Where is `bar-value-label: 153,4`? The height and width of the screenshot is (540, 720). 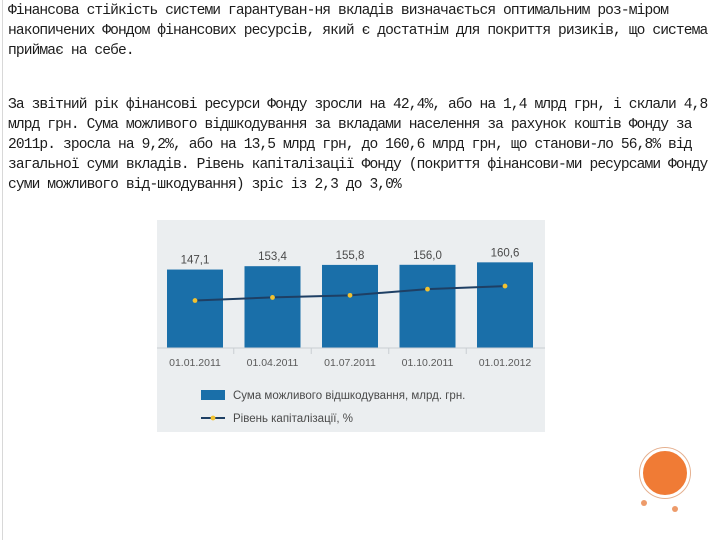 bar-value-label: 153,4 is located at coordinates (272, 257).